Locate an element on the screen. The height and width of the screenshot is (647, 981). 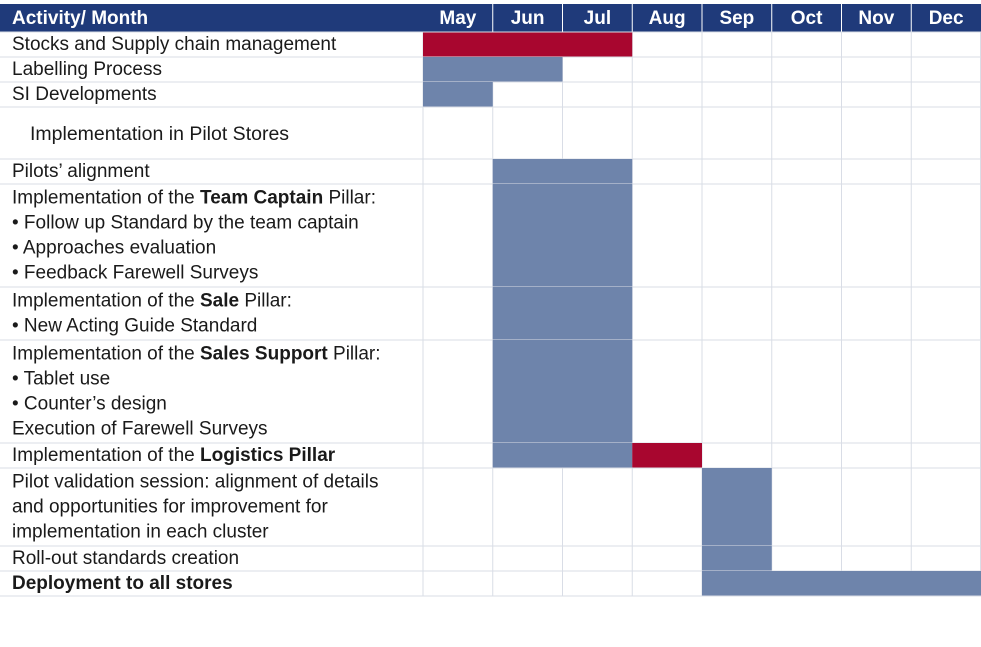
activity-label-si-dev: SI Developments is located at coordinates (84, 94).